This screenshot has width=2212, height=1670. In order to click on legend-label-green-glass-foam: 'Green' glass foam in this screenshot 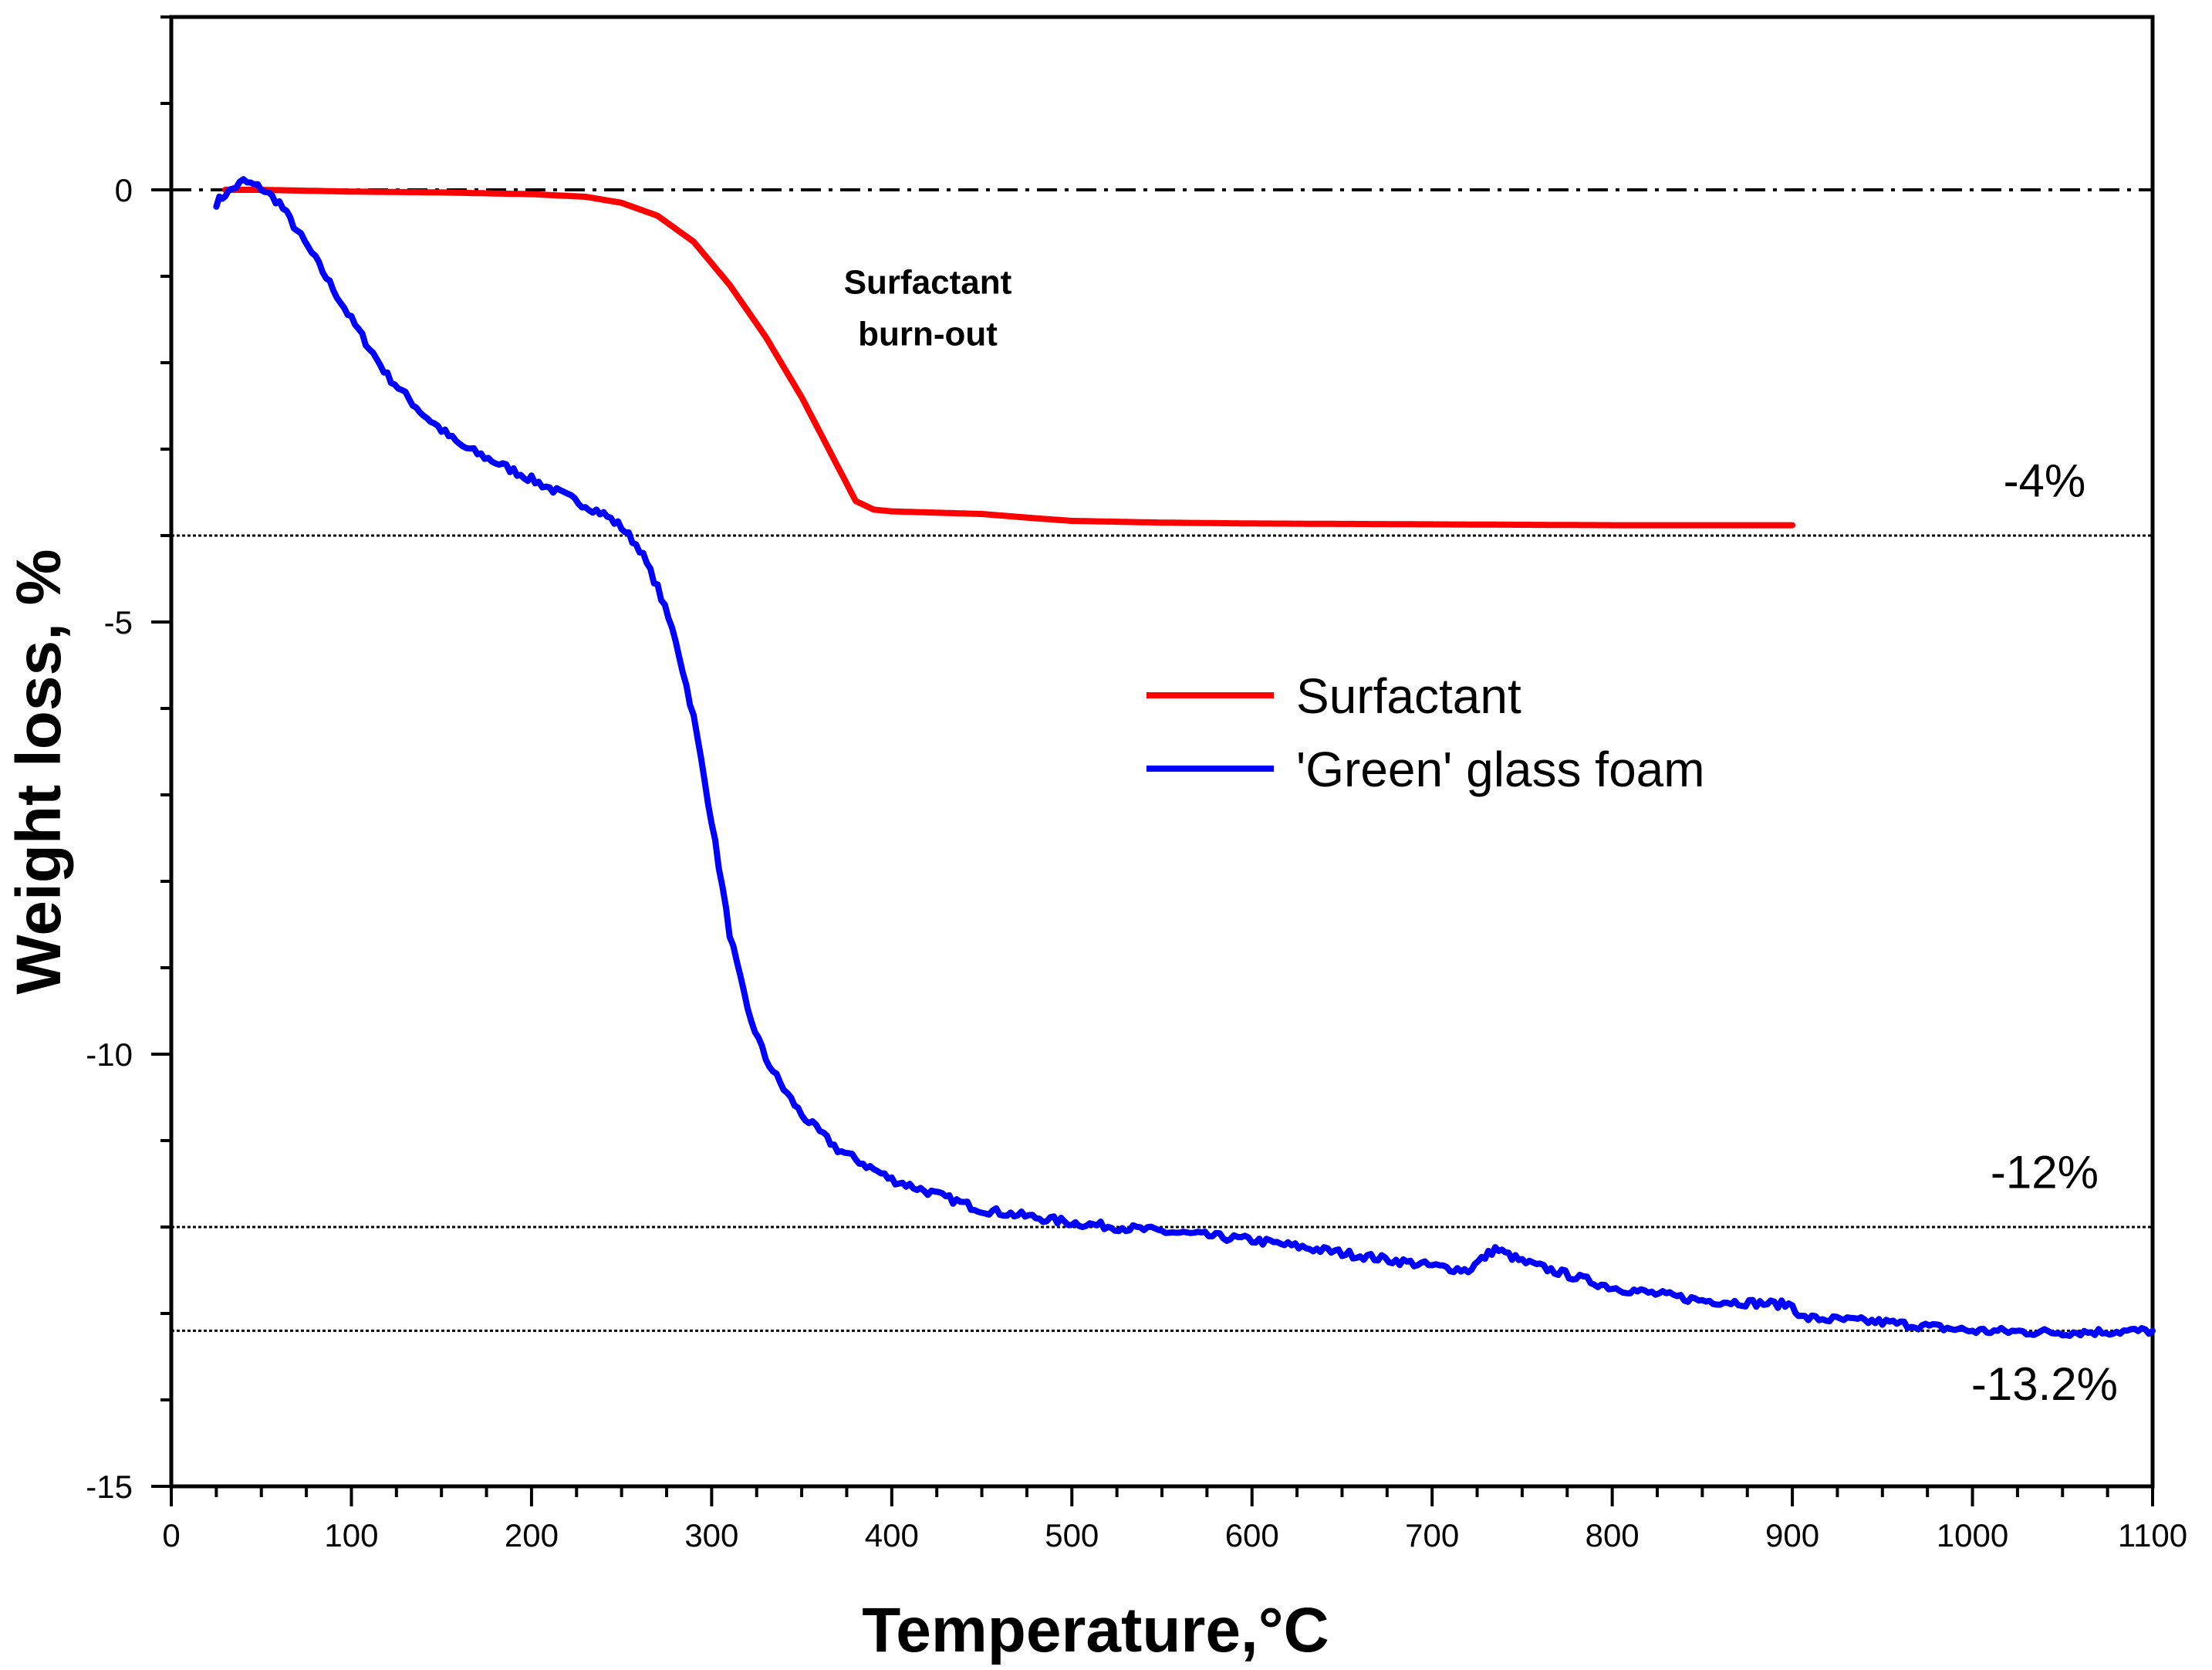, I will do `click(1500, 769)`.